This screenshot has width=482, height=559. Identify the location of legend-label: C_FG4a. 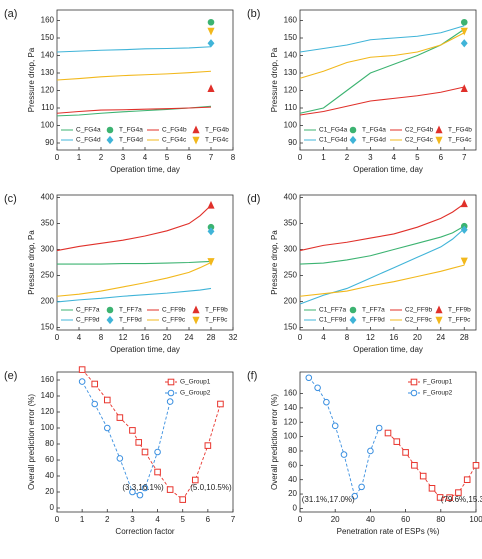
(88, 130).